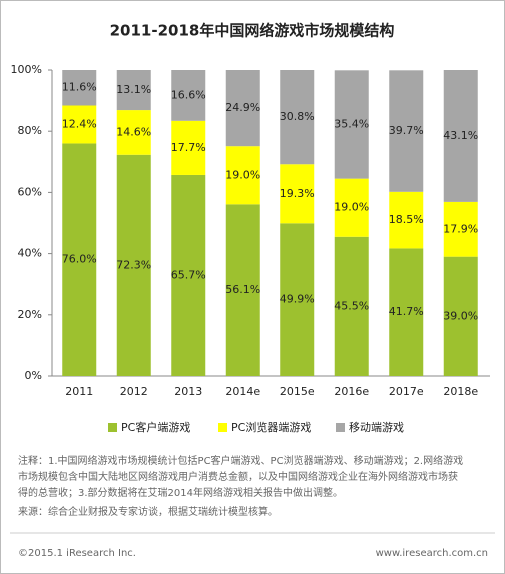  What do you see at coordinates (30, 130) in the screenshot?
I see `y-tick-label: 80%` at bounding box center [30, 130].